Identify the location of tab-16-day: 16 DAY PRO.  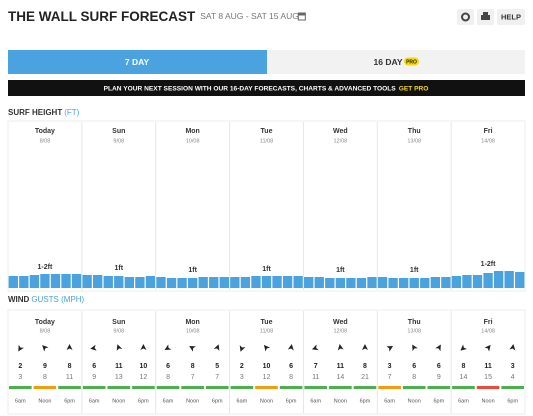
(396, 62).